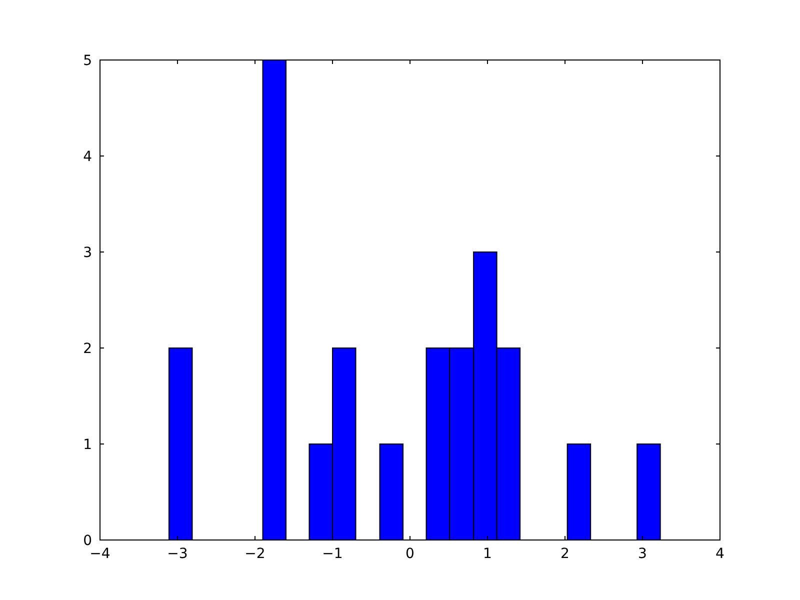 This screenshot has height=600, width=800. What do you see at coordinates (487, 554) in the screenshot?
I see `x-tick-label: 1` at bounding box center [487, 554].